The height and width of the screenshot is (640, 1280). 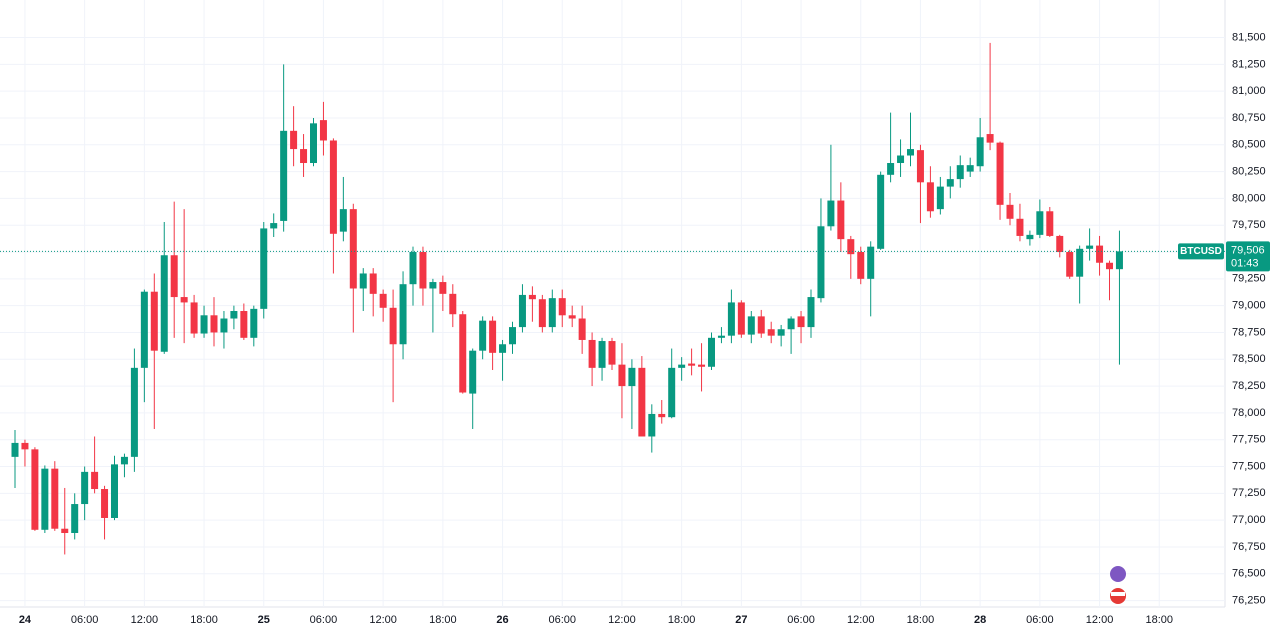 What do you see at coordinates (1201, 251) in the screenshot?
I see `symbol-tag` at bounding box center [1201, 251].